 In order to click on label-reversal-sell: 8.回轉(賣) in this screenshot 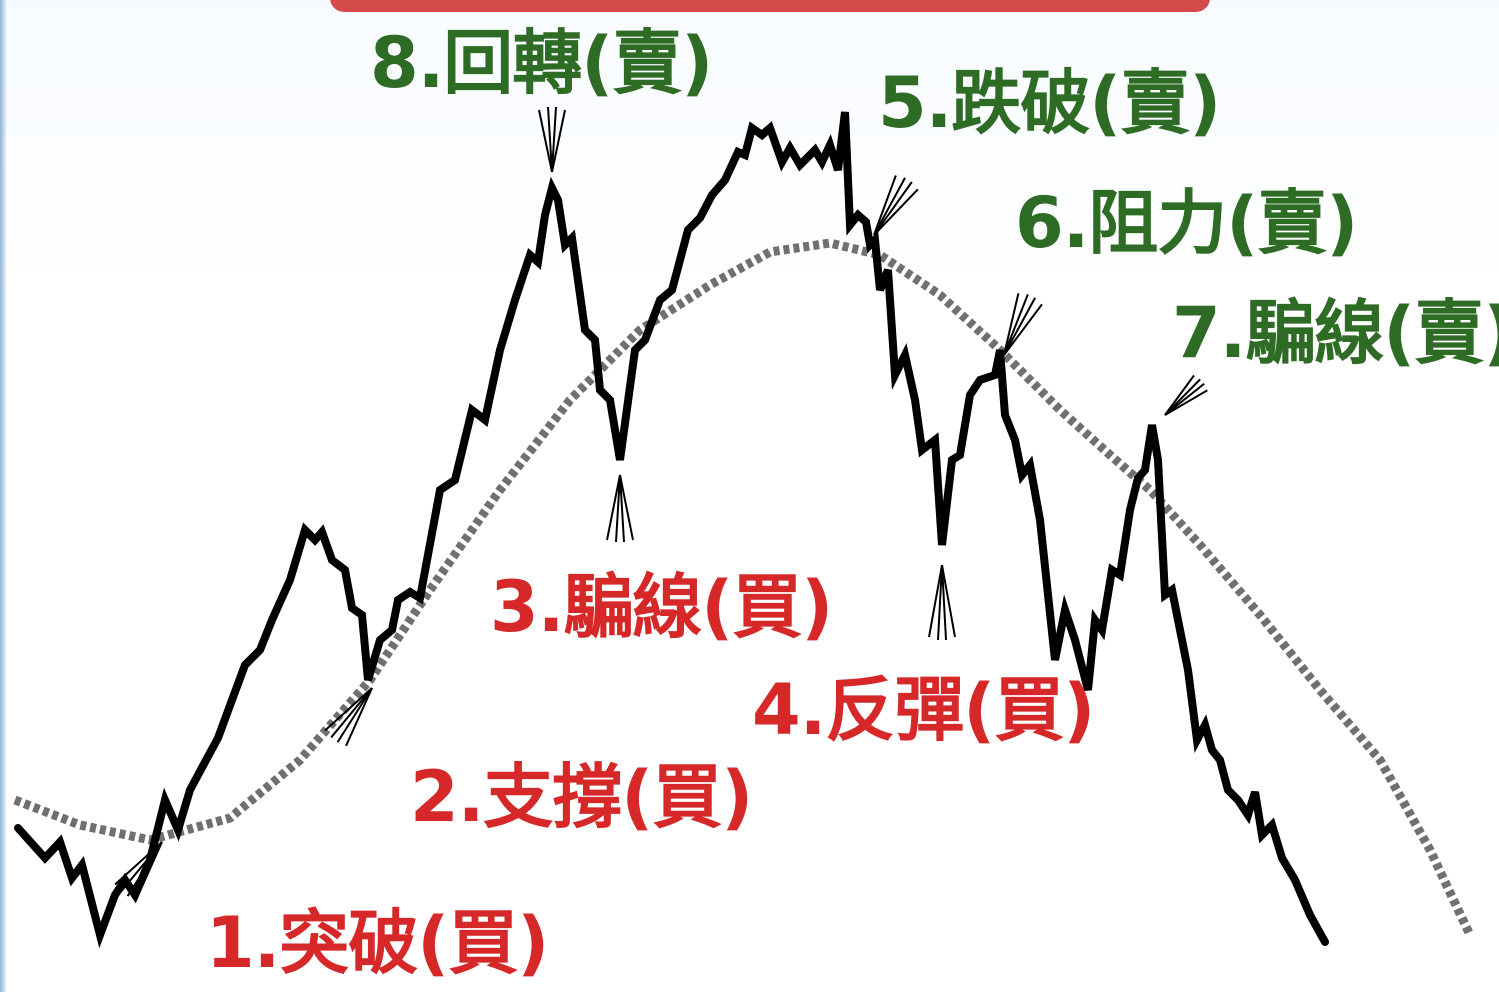, I will do `click(541, 63)`.